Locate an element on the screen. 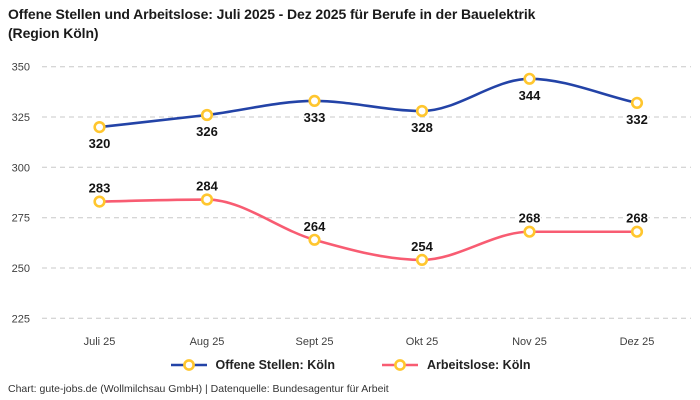  legend-item-arbeitslose: Arbeitslose: Köln is located at coordinates (456, 365).